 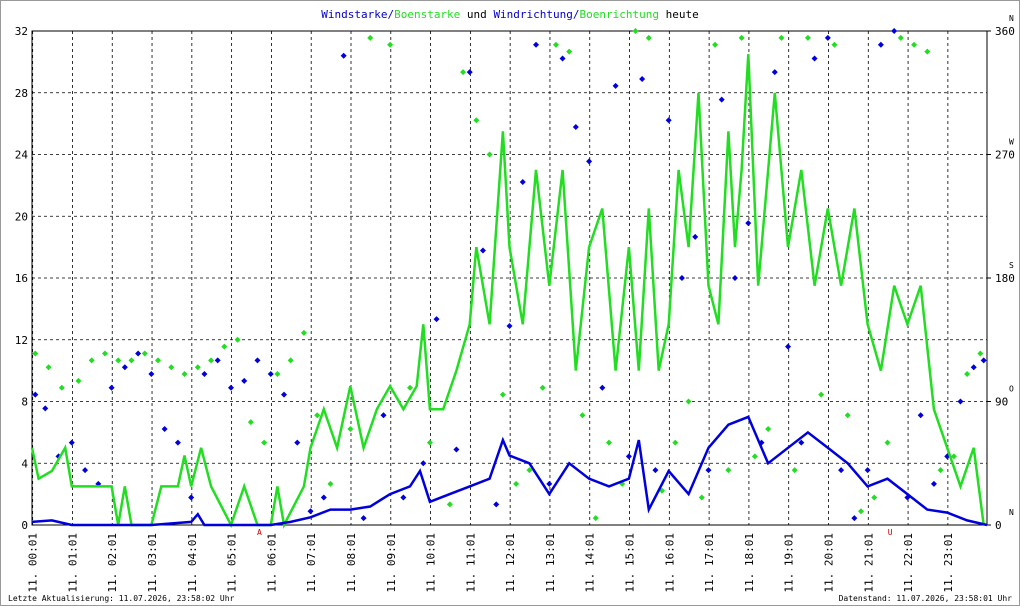 I want to click on x-tick-label: 11. 05:01, so click(x=232, y=563).